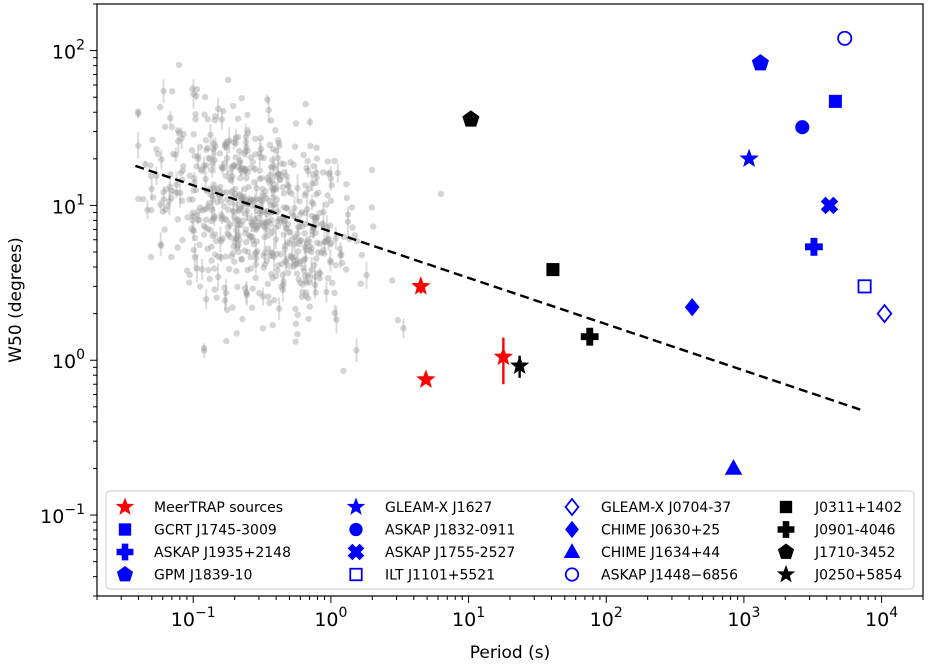 This screenshot has width=929, height=664. Describe the element at coordinates (881, 618) in the screenshot. I see `x-tick-label: 104` at that location.